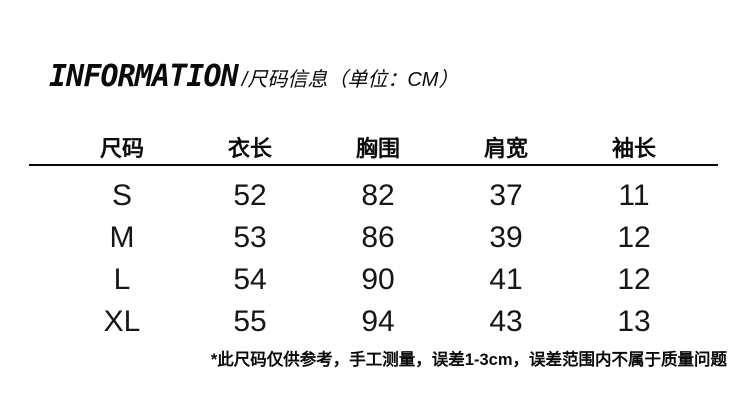 This screenshot has height=408, width=750. What do you see at coordinates (505, 148) in the screenshot?
I see `column-header-shoulder-width: 肩宽` at bounding box center [505, 148].